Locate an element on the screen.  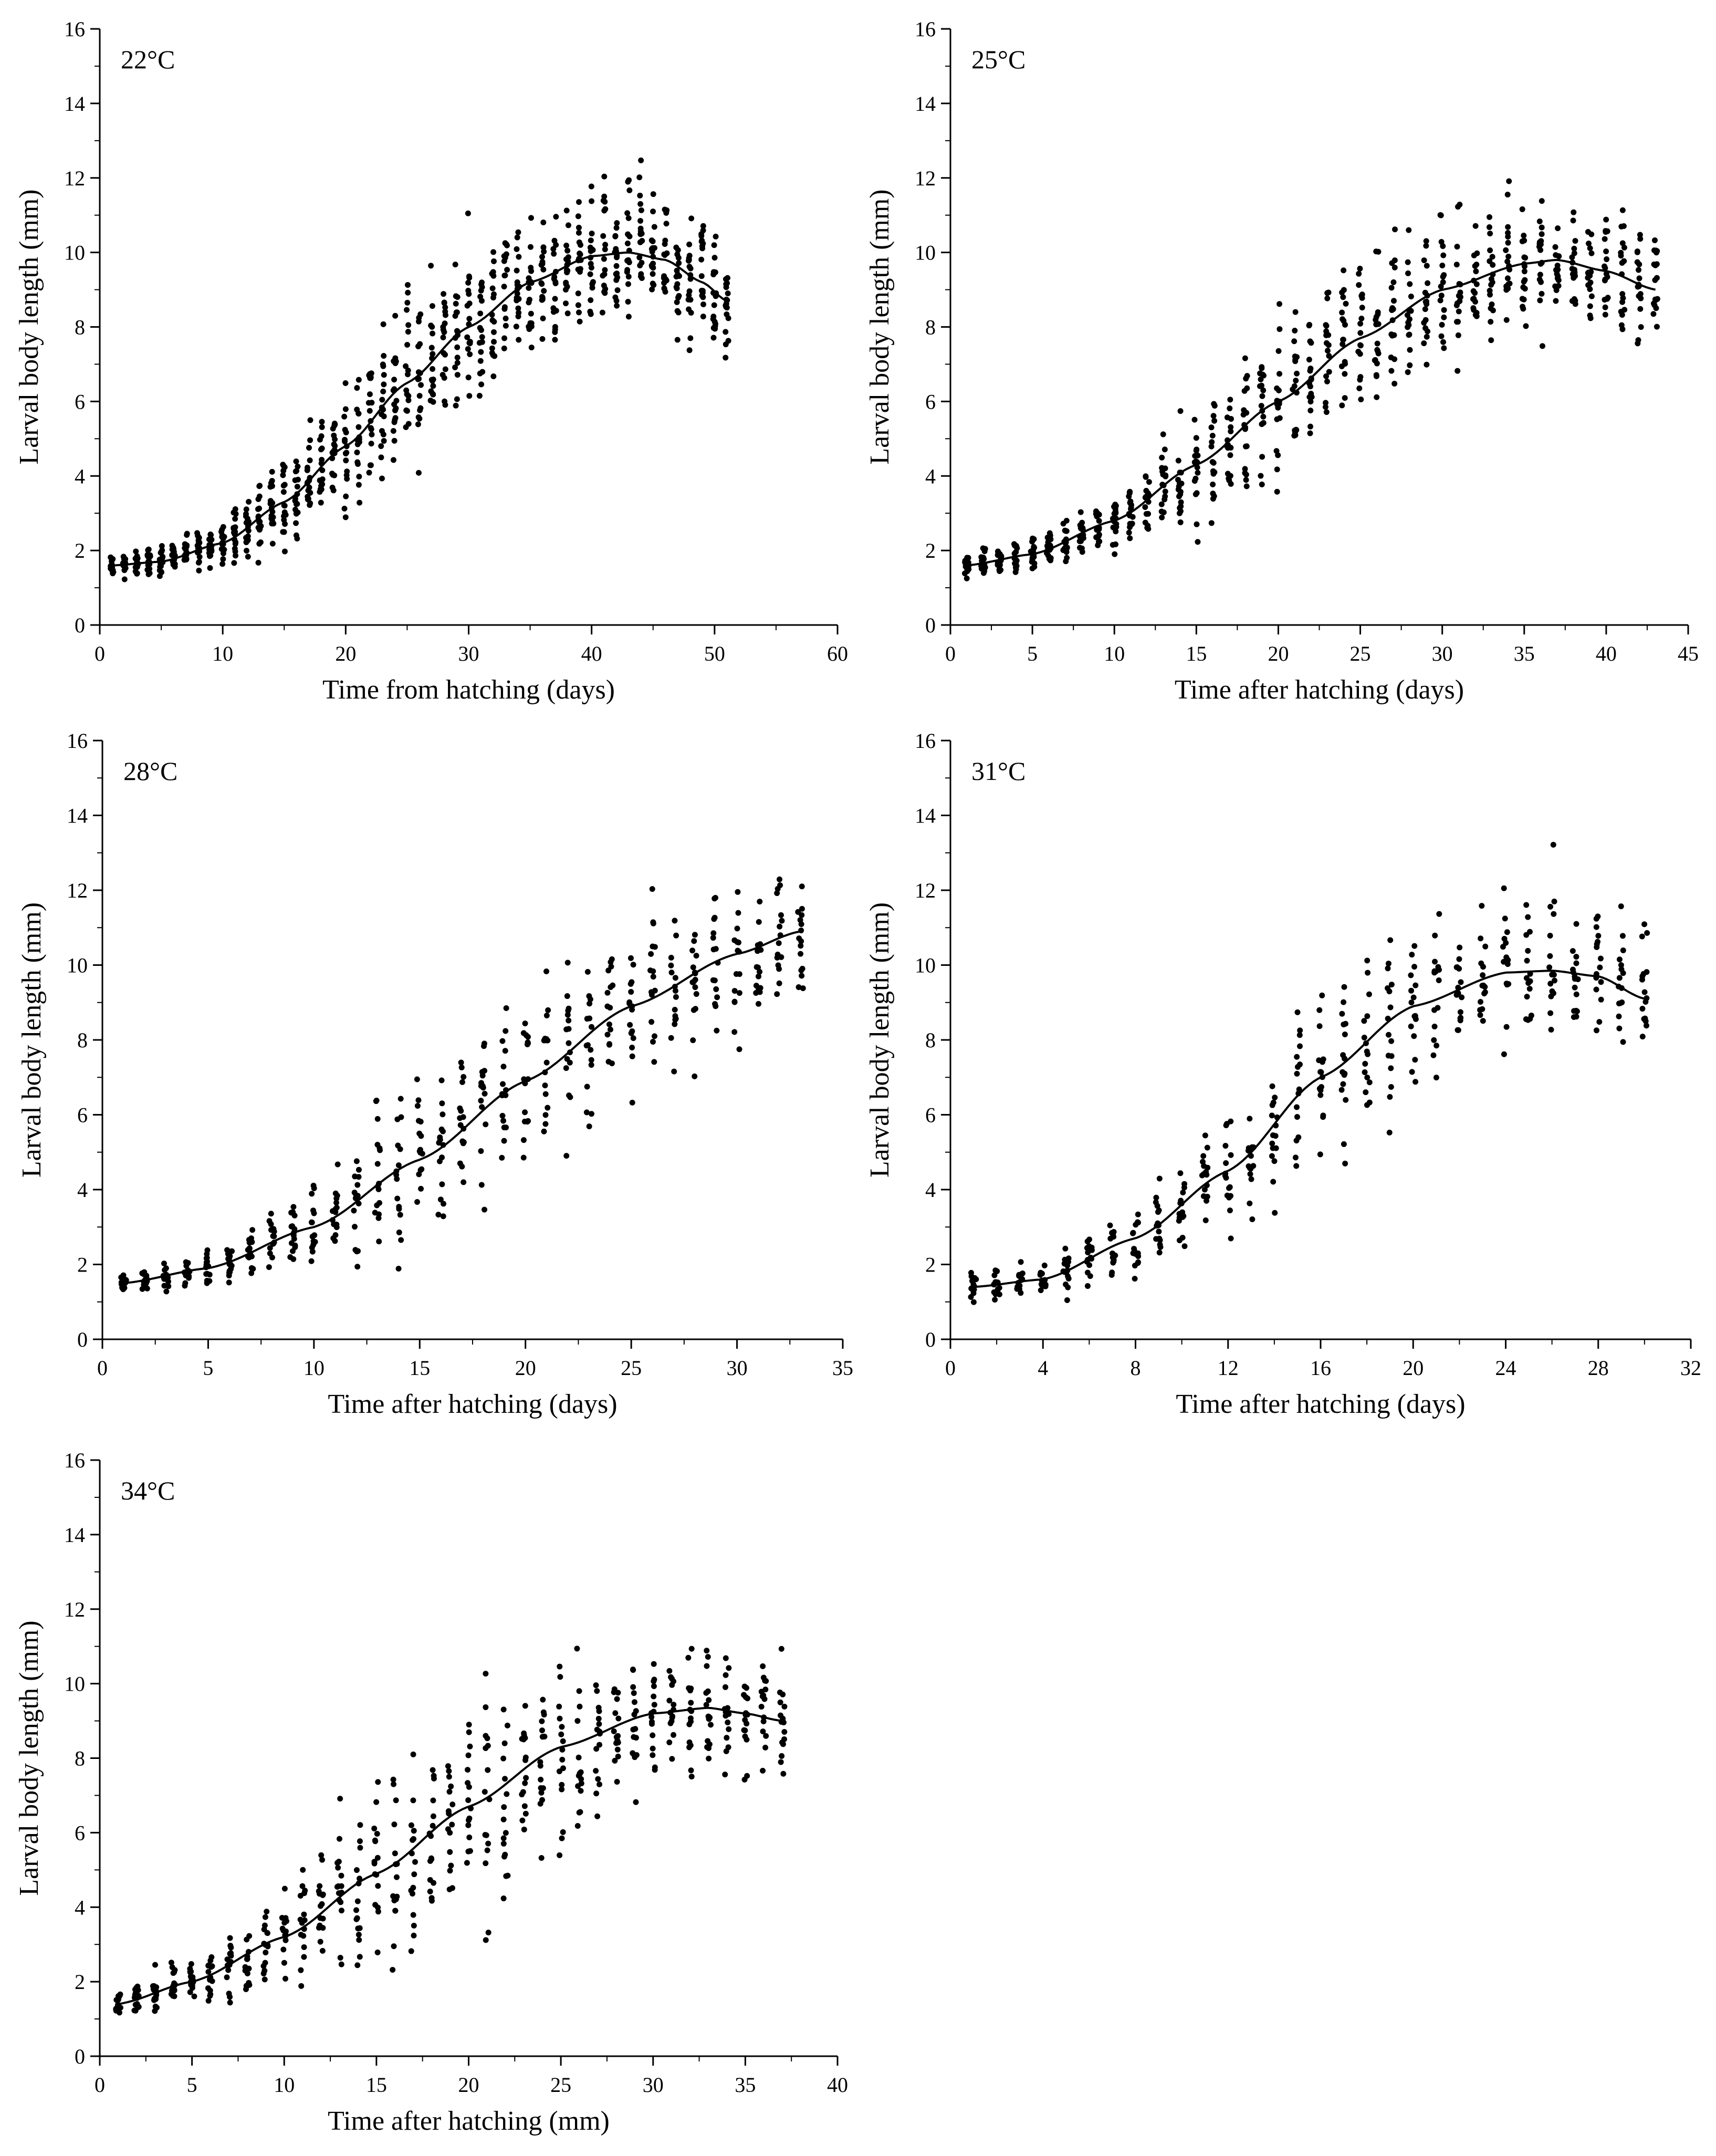
y-tick-label: 6 is located at coordinates (80, 401).